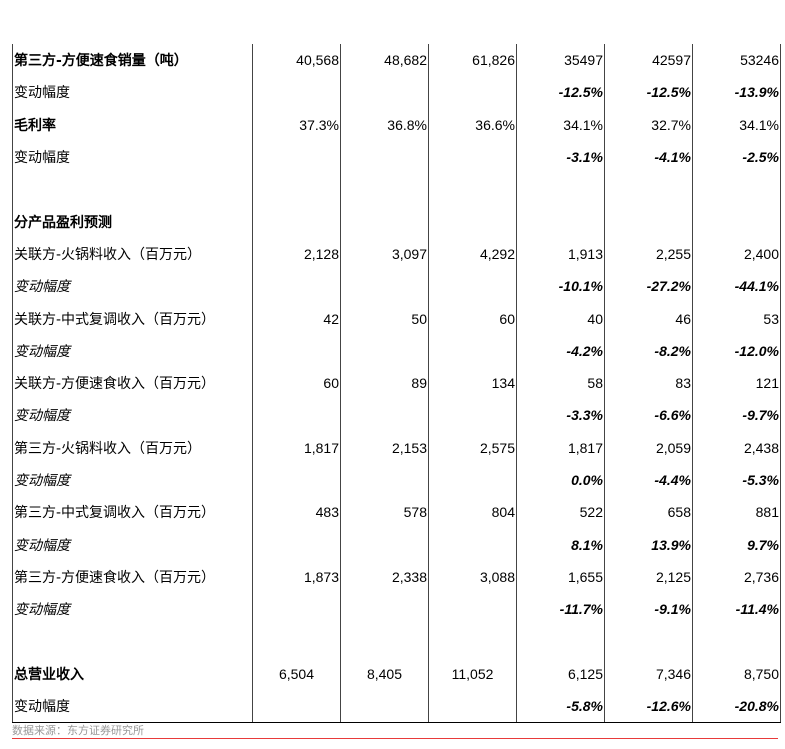  Describe the element at coordinates (132, 447) in the screenshot. I see `row-label: 第三方-火锅料收入（百万元）` at that location.